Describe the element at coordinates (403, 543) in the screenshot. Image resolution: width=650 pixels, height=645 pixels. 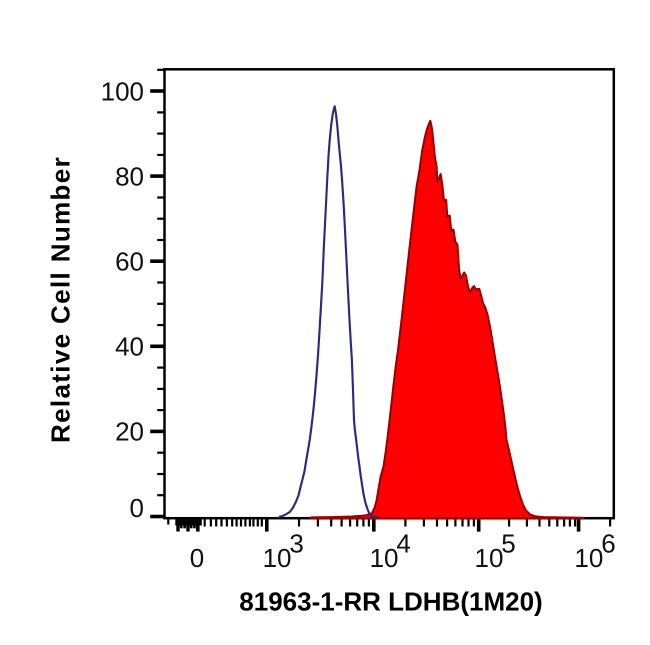
I see `svg-text: 4` at that location.